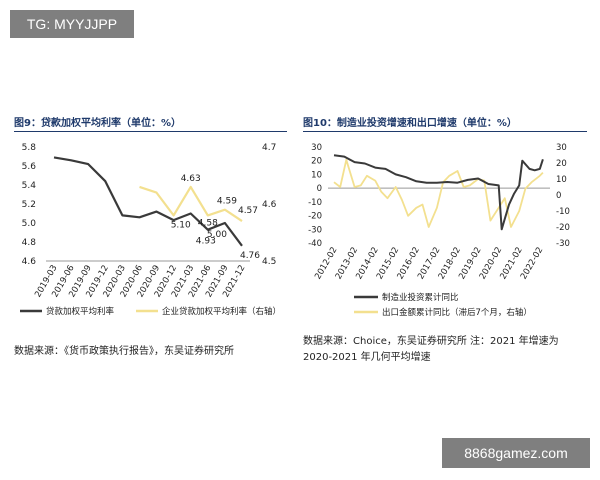 The image size is (600, 480). What do you see at coordinates (563, 228) in the screenshot?
I see `y2-tick-label: -20` at bounding box center [563, 228].